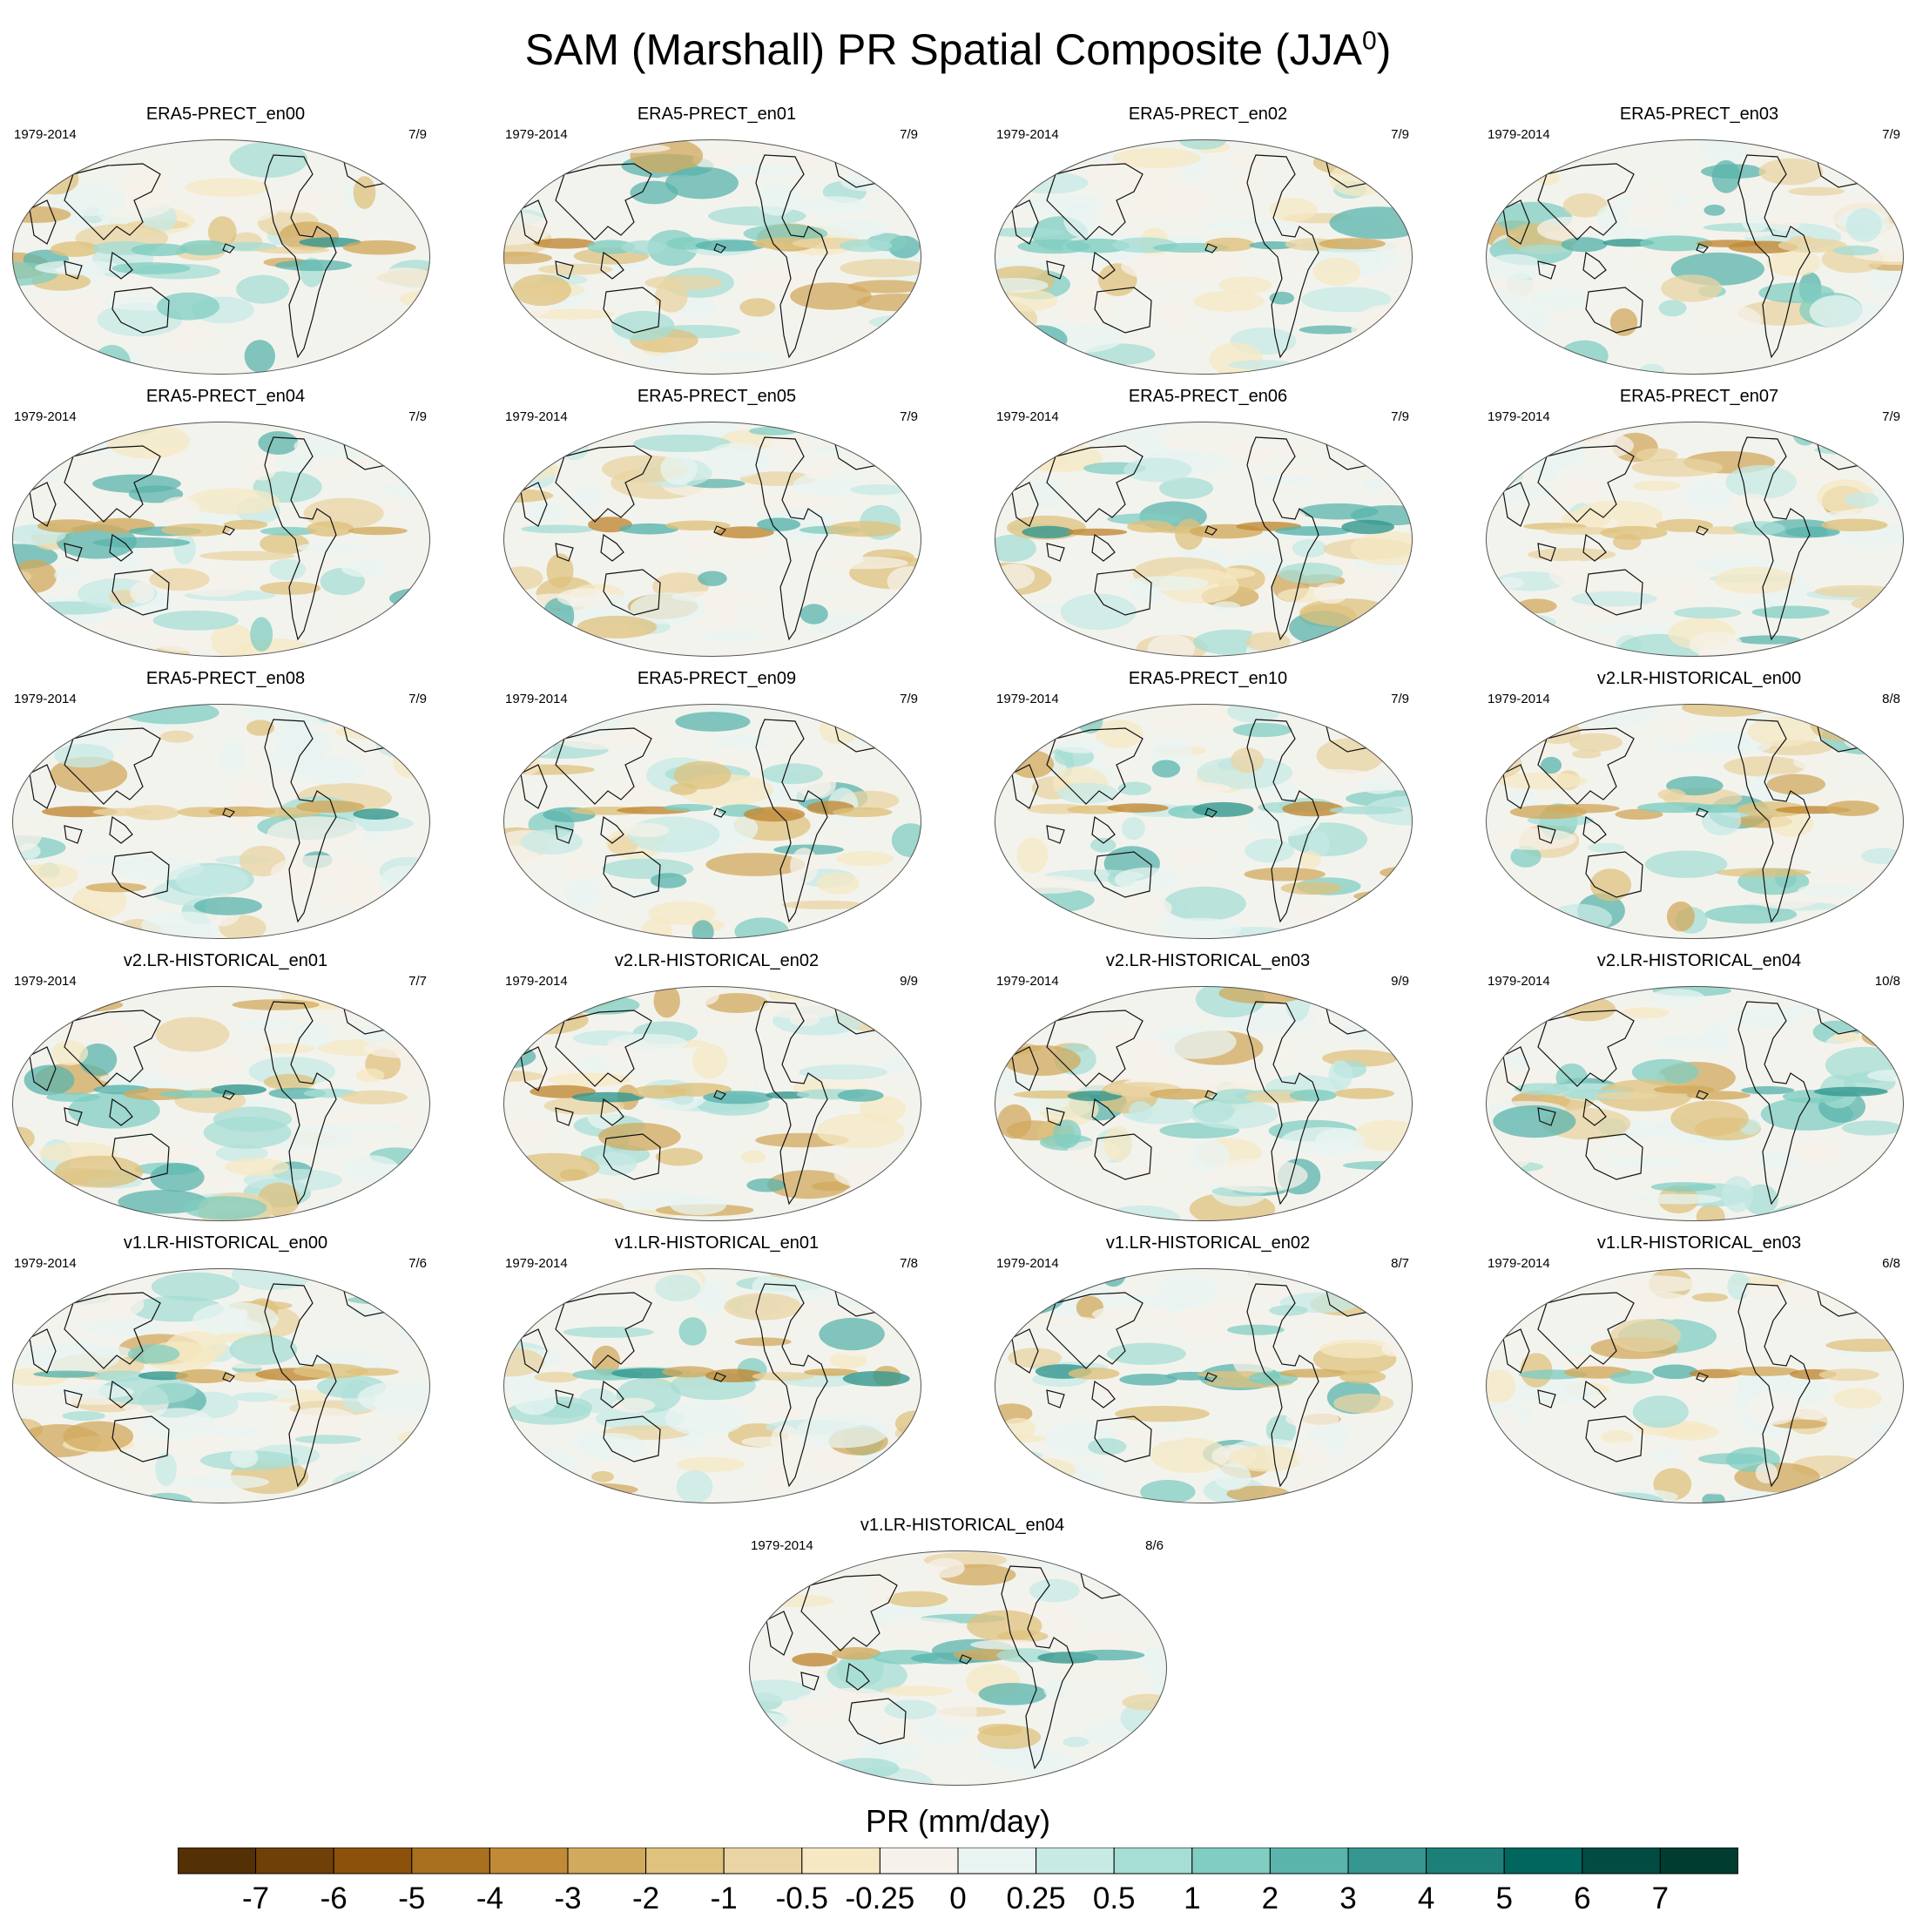 The height and width of the screenshot is (1932, 1916). Describe the element at coordinates (717, 678) in the screenshot. I see `panel-title: ERA5-PRECT_en09` at that location.